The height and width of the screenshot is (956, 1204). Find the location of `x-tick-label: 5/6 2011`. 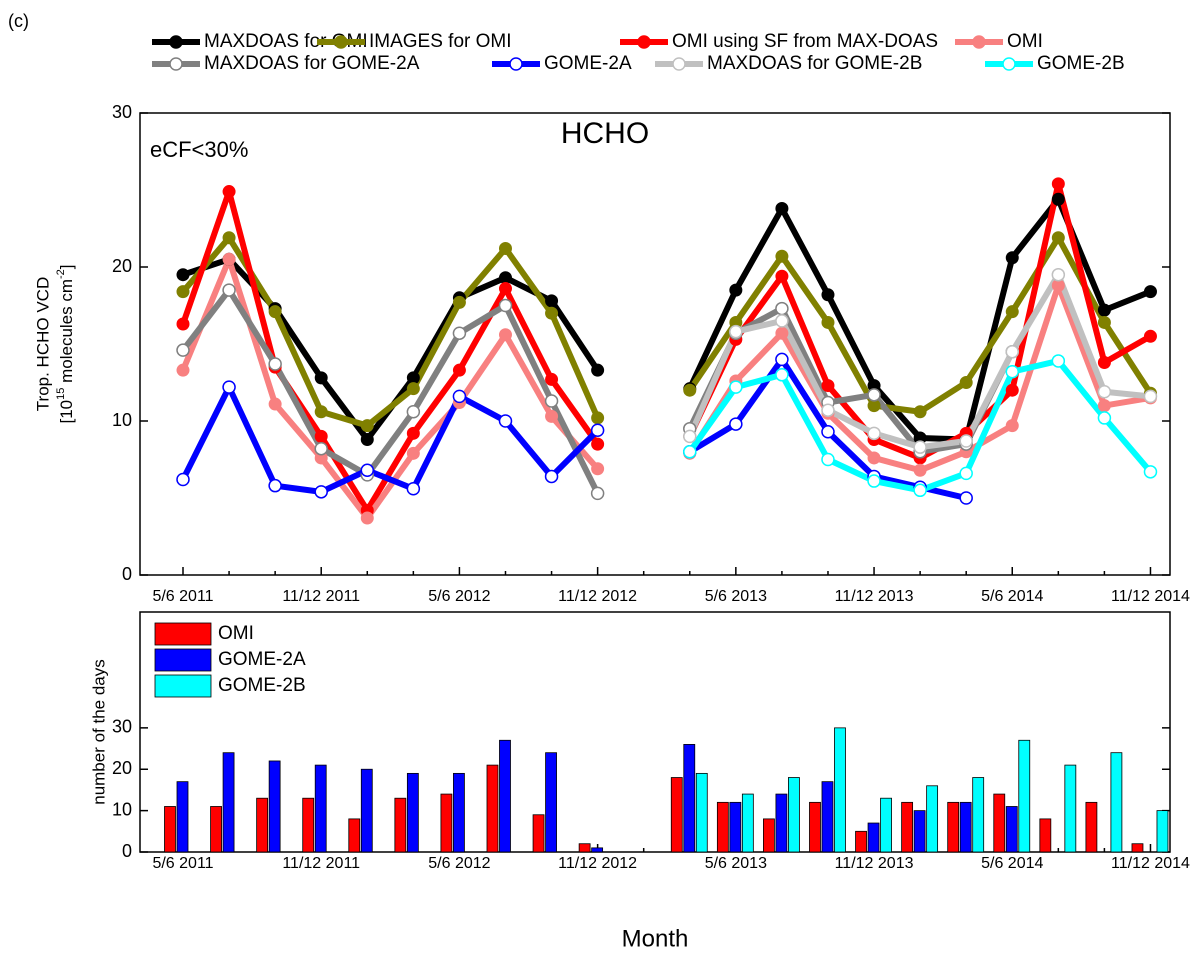

x-tick-label: 5/6 2011 is located at coordinates (182, 596).